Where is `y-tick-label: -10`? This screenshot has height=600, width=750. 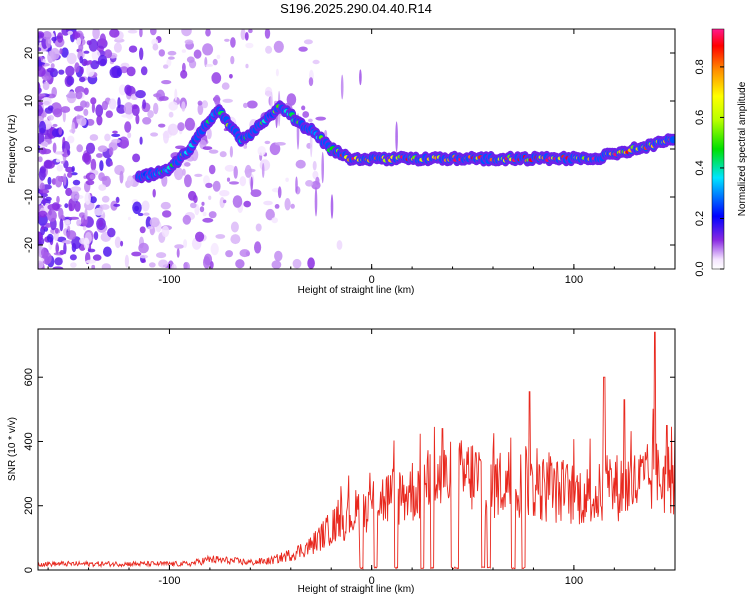
y-tick-label: -10 is located at coordinates (29, 197).